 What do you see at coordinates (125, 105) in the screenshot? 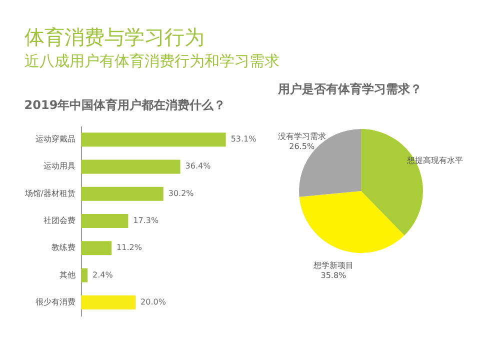
I see `text: 2019年中国体育用户都在消费什么？` at bounding box center [125, 105].